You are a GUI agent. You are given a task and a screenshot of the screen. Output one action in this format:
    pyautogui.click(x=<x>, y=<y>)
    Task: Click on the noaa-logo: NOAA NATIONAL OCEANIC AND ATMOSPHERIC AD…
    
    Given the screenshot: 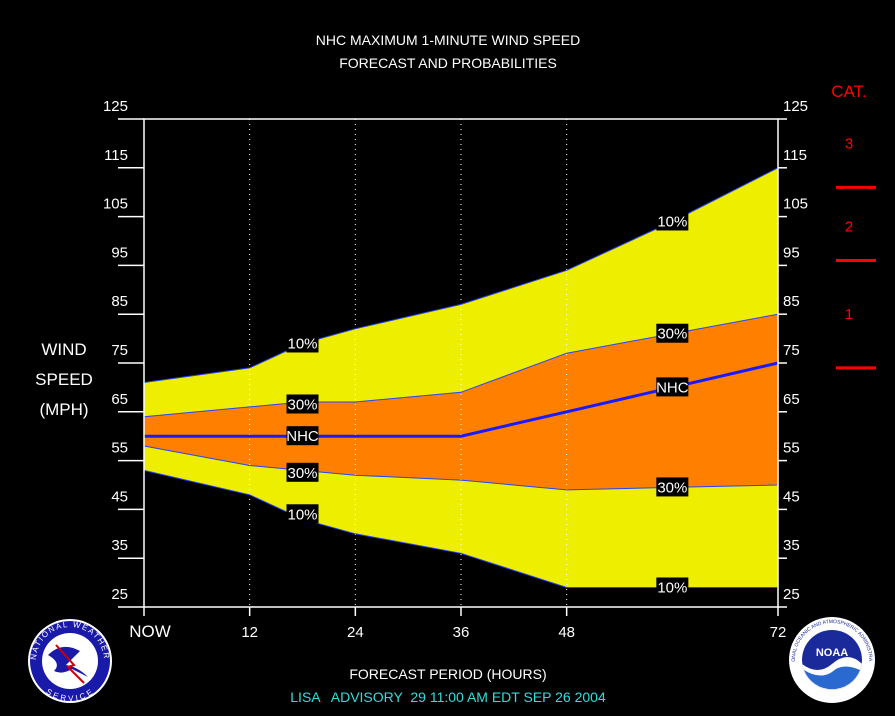 What is the action you would take?
    pyautogui.click(x=832, y=660)
    